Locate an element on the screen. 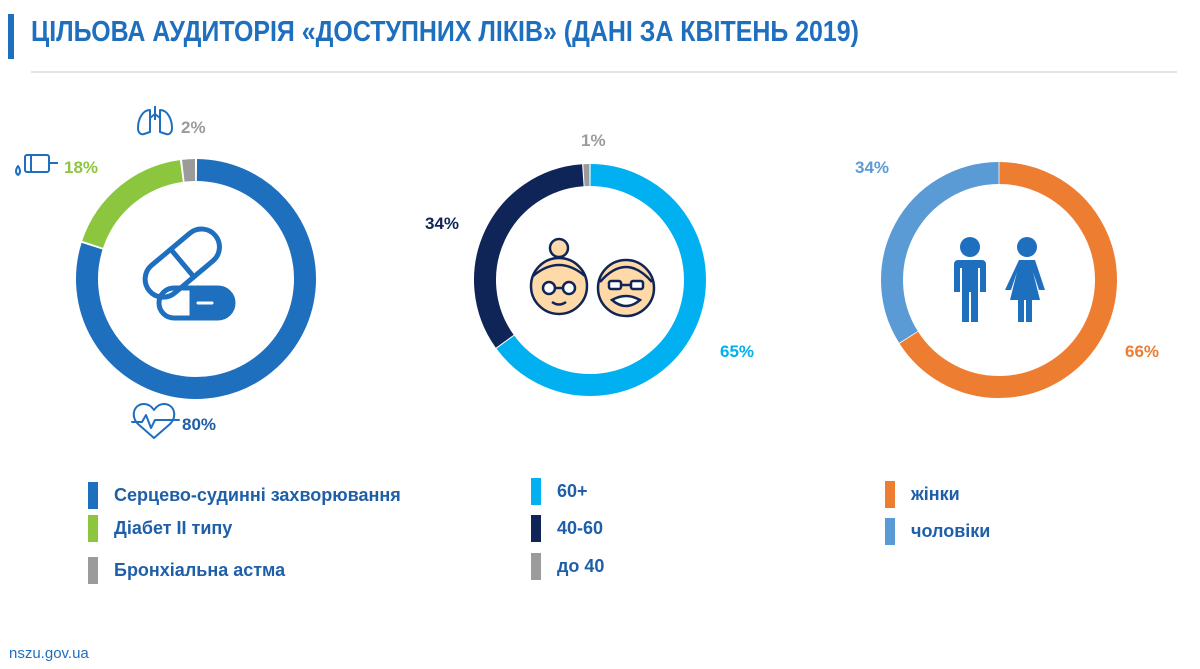 Image resolution: width=1200 pixels, height=669 pixels. elderly-couple-icon is located at coordinates (592, 277).